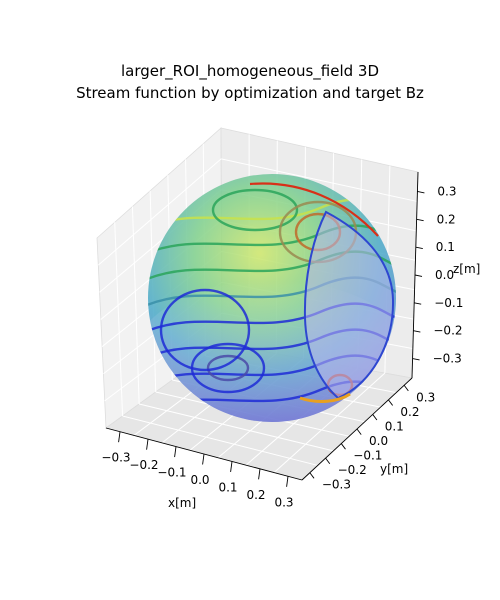 The width and height of the screenshot is (500, 600). Describe the element at coordinates (394, 426) in the screenshot. I see `y-tick-label: 0.1` at that location.